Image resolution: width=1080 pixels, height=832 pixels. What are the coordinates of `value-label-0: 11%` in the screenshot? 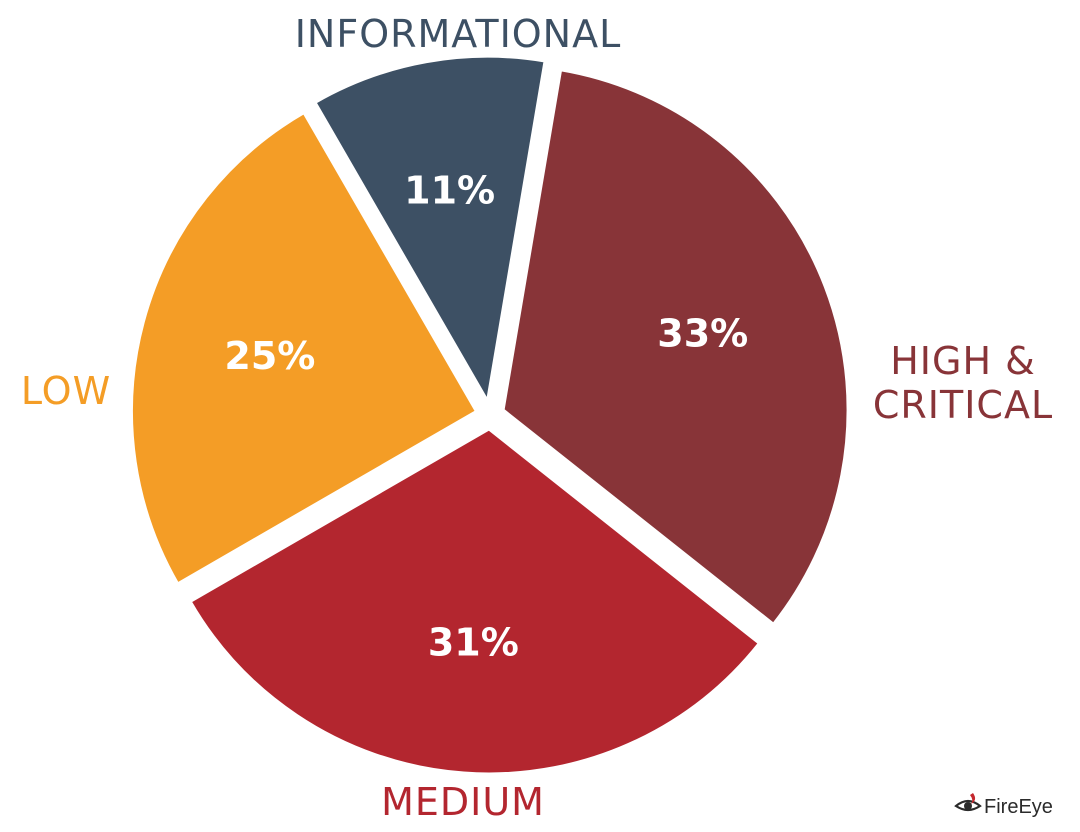 It's located at (449, 191).